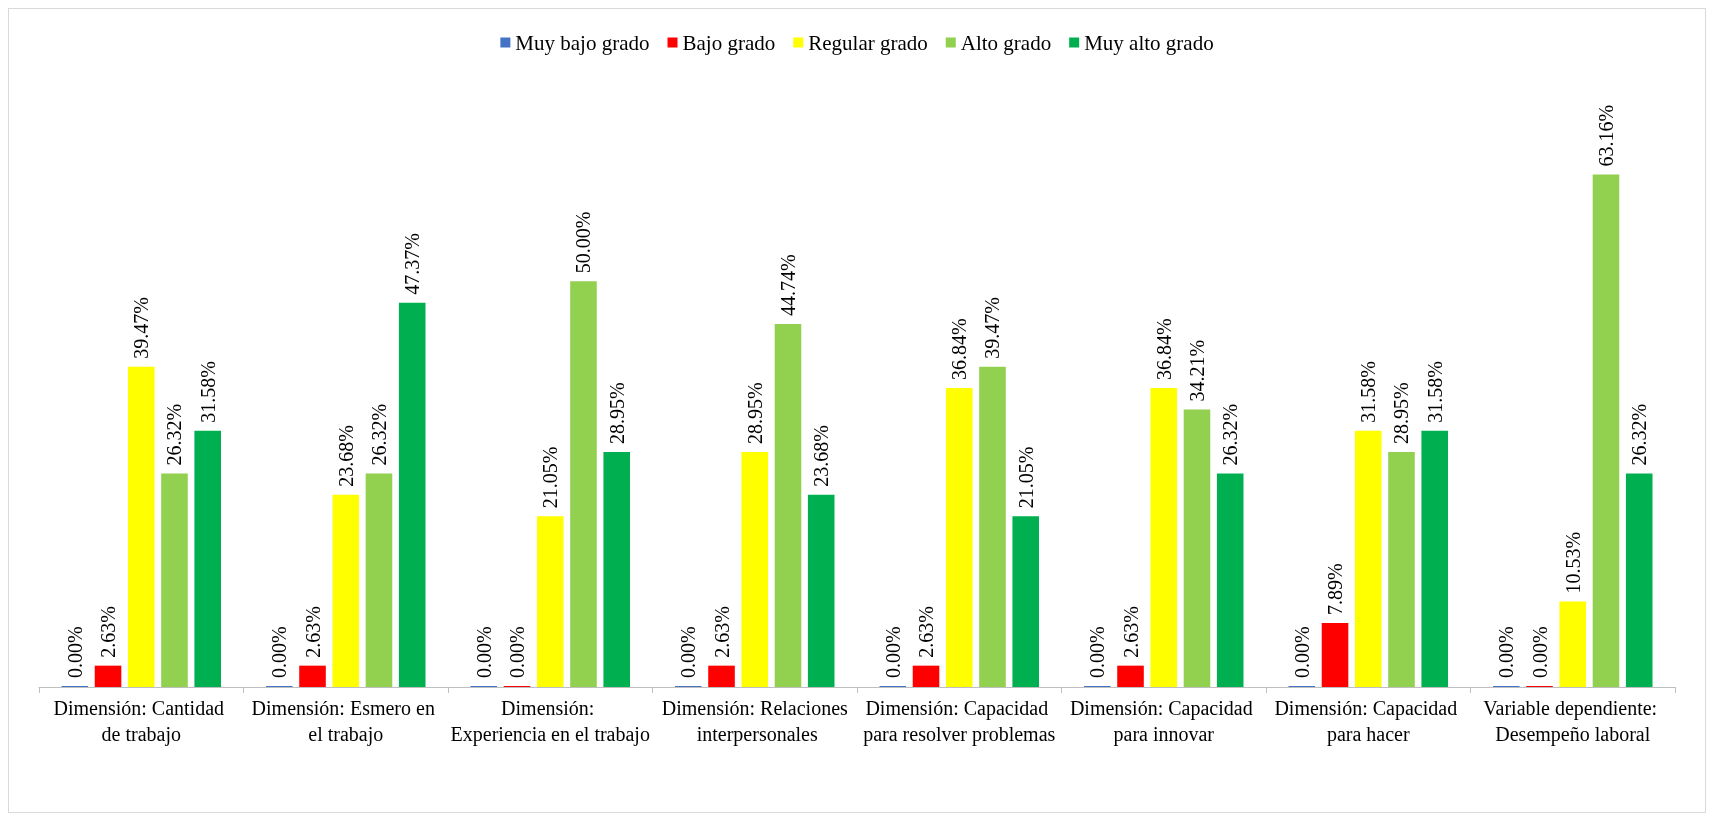 The image size is (1714, 821). I want to click on x-tick-label: Dimensión: Capacidad para hacer, so click(1368, 721).